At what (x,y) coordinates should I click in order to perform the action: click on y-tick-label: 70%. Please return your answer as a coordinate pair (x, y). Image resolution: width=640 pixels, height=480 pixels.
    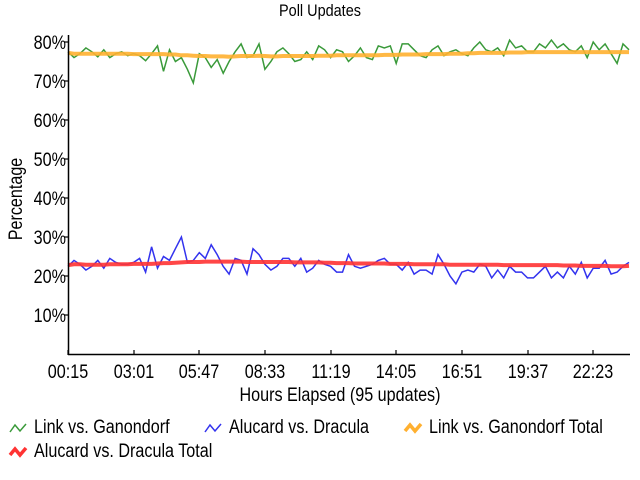
    Looking at the image, I should click on (50, 82).